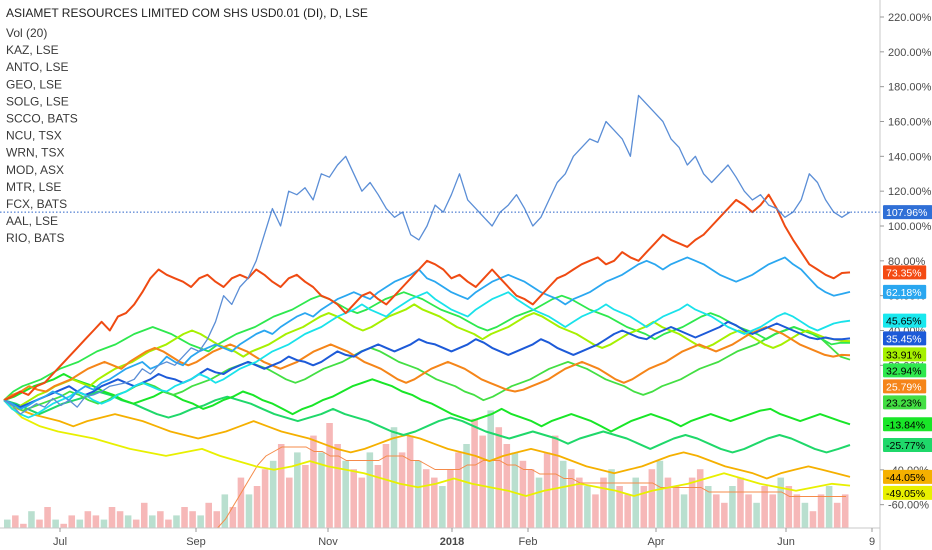 Image resolution: width=932 pixels, height=550 pixels. I want to click on value-badge-label: 107.96%, so click(906, 213).